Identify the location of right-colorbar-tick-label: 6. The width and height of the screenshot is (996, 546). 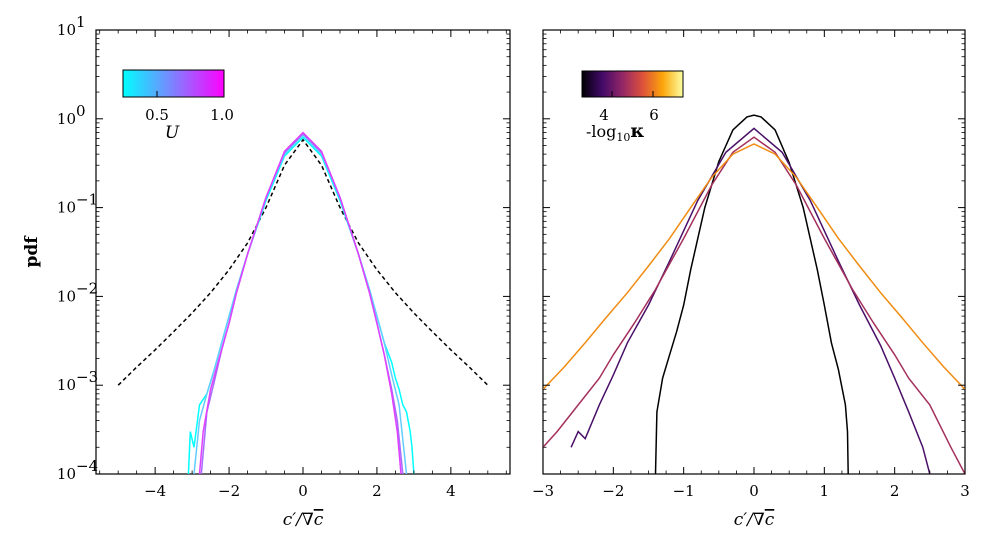
(654, 115).